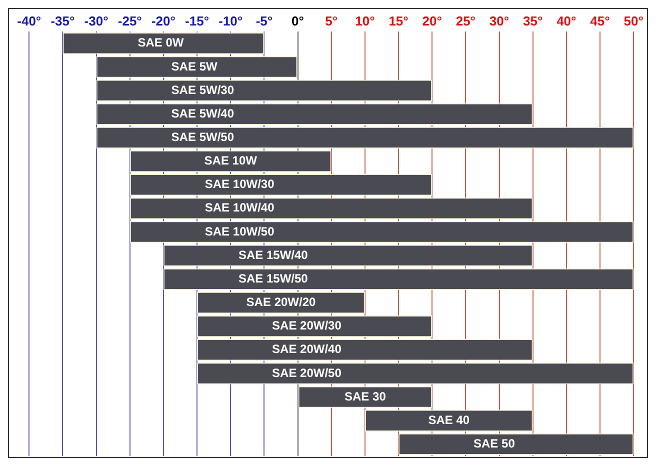 The image size is (656, 466). I want to click on y-tick-label: SAE 15W/40, so click(273, 255).